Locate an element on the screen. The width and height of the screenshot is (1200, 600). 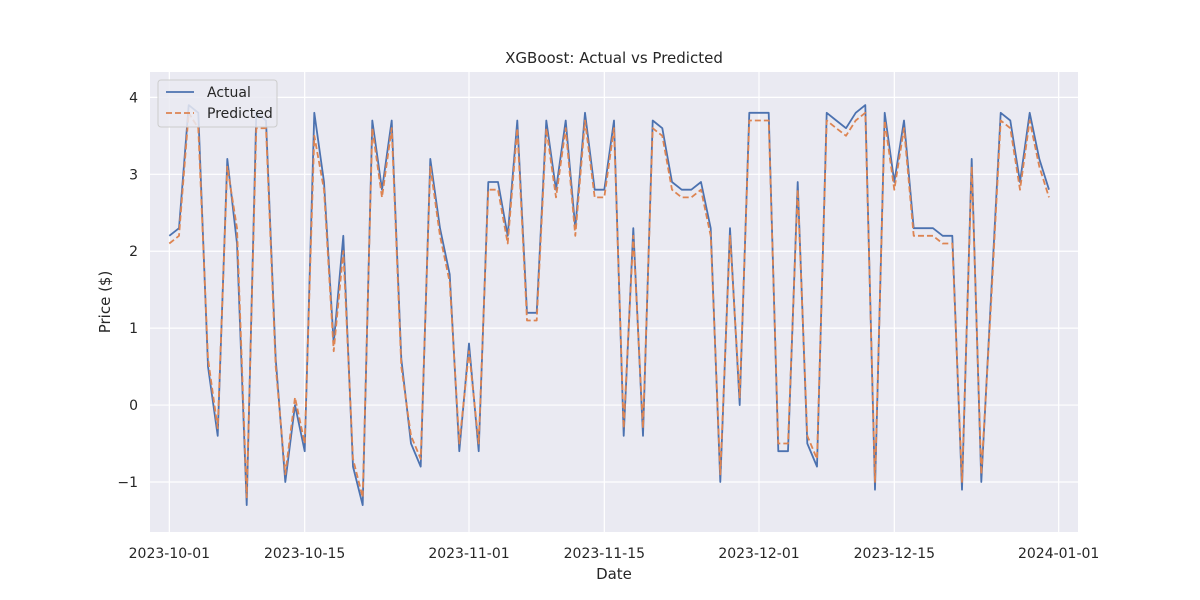
y-axis-label: Price ($) is located at coordinates (105, 302).